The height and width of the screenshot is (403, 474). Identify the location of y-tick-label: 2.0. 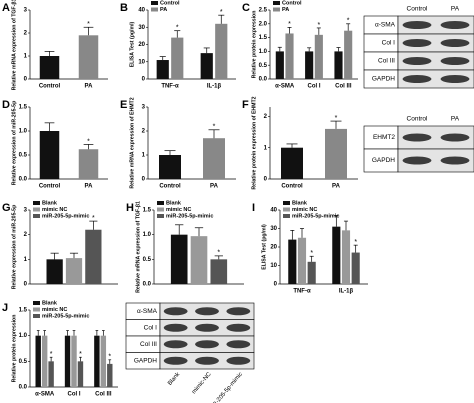
(263, 24).